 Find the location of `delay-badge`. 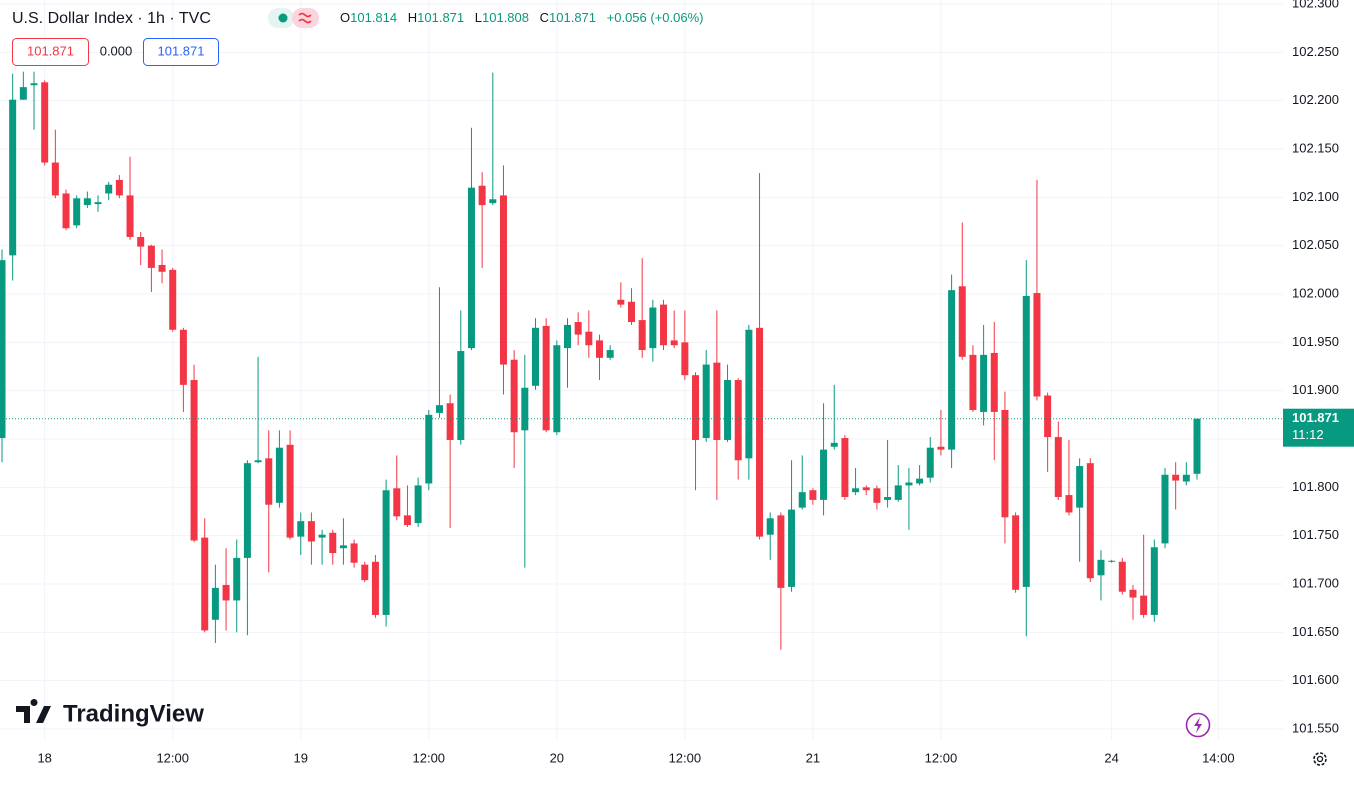

delay-badge is located at coordinates (305, 18).